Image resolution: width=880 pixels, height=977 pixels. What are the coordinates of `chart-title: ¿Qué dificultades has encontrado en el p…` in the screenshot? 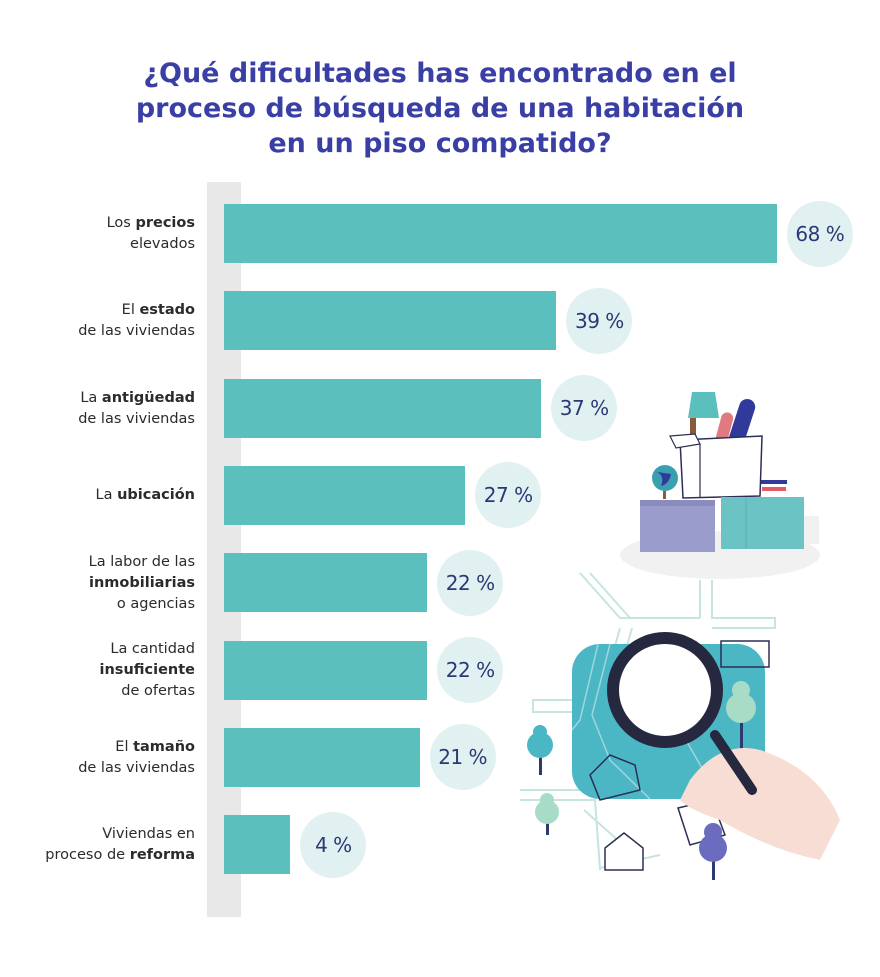 It's located at (440, 108).